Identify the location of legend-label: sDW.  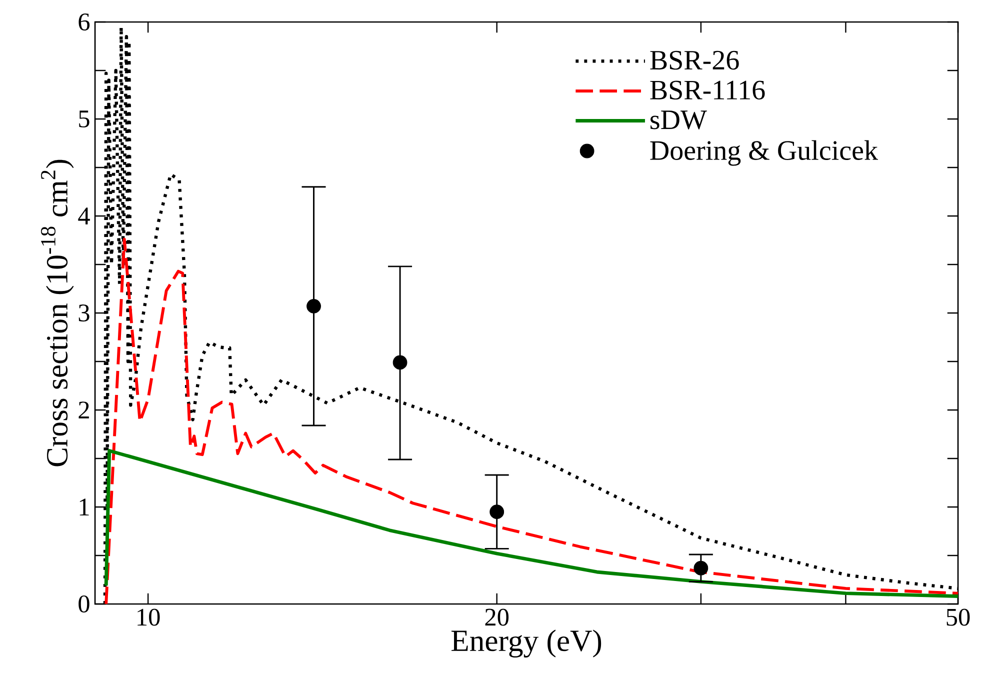
(678, 120).